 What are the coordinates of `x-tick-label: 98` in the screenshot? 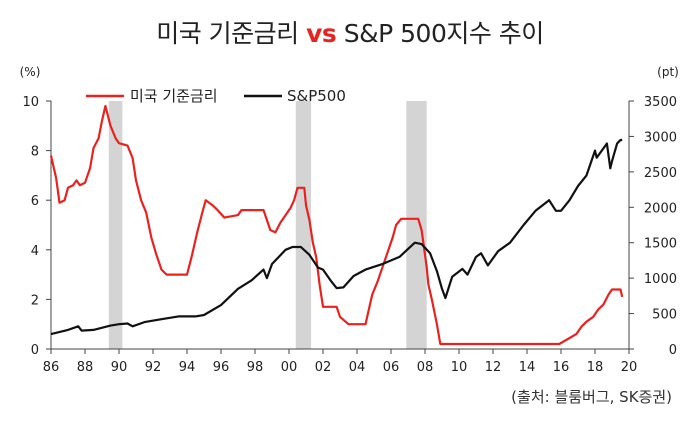 It's located at (255, 367).